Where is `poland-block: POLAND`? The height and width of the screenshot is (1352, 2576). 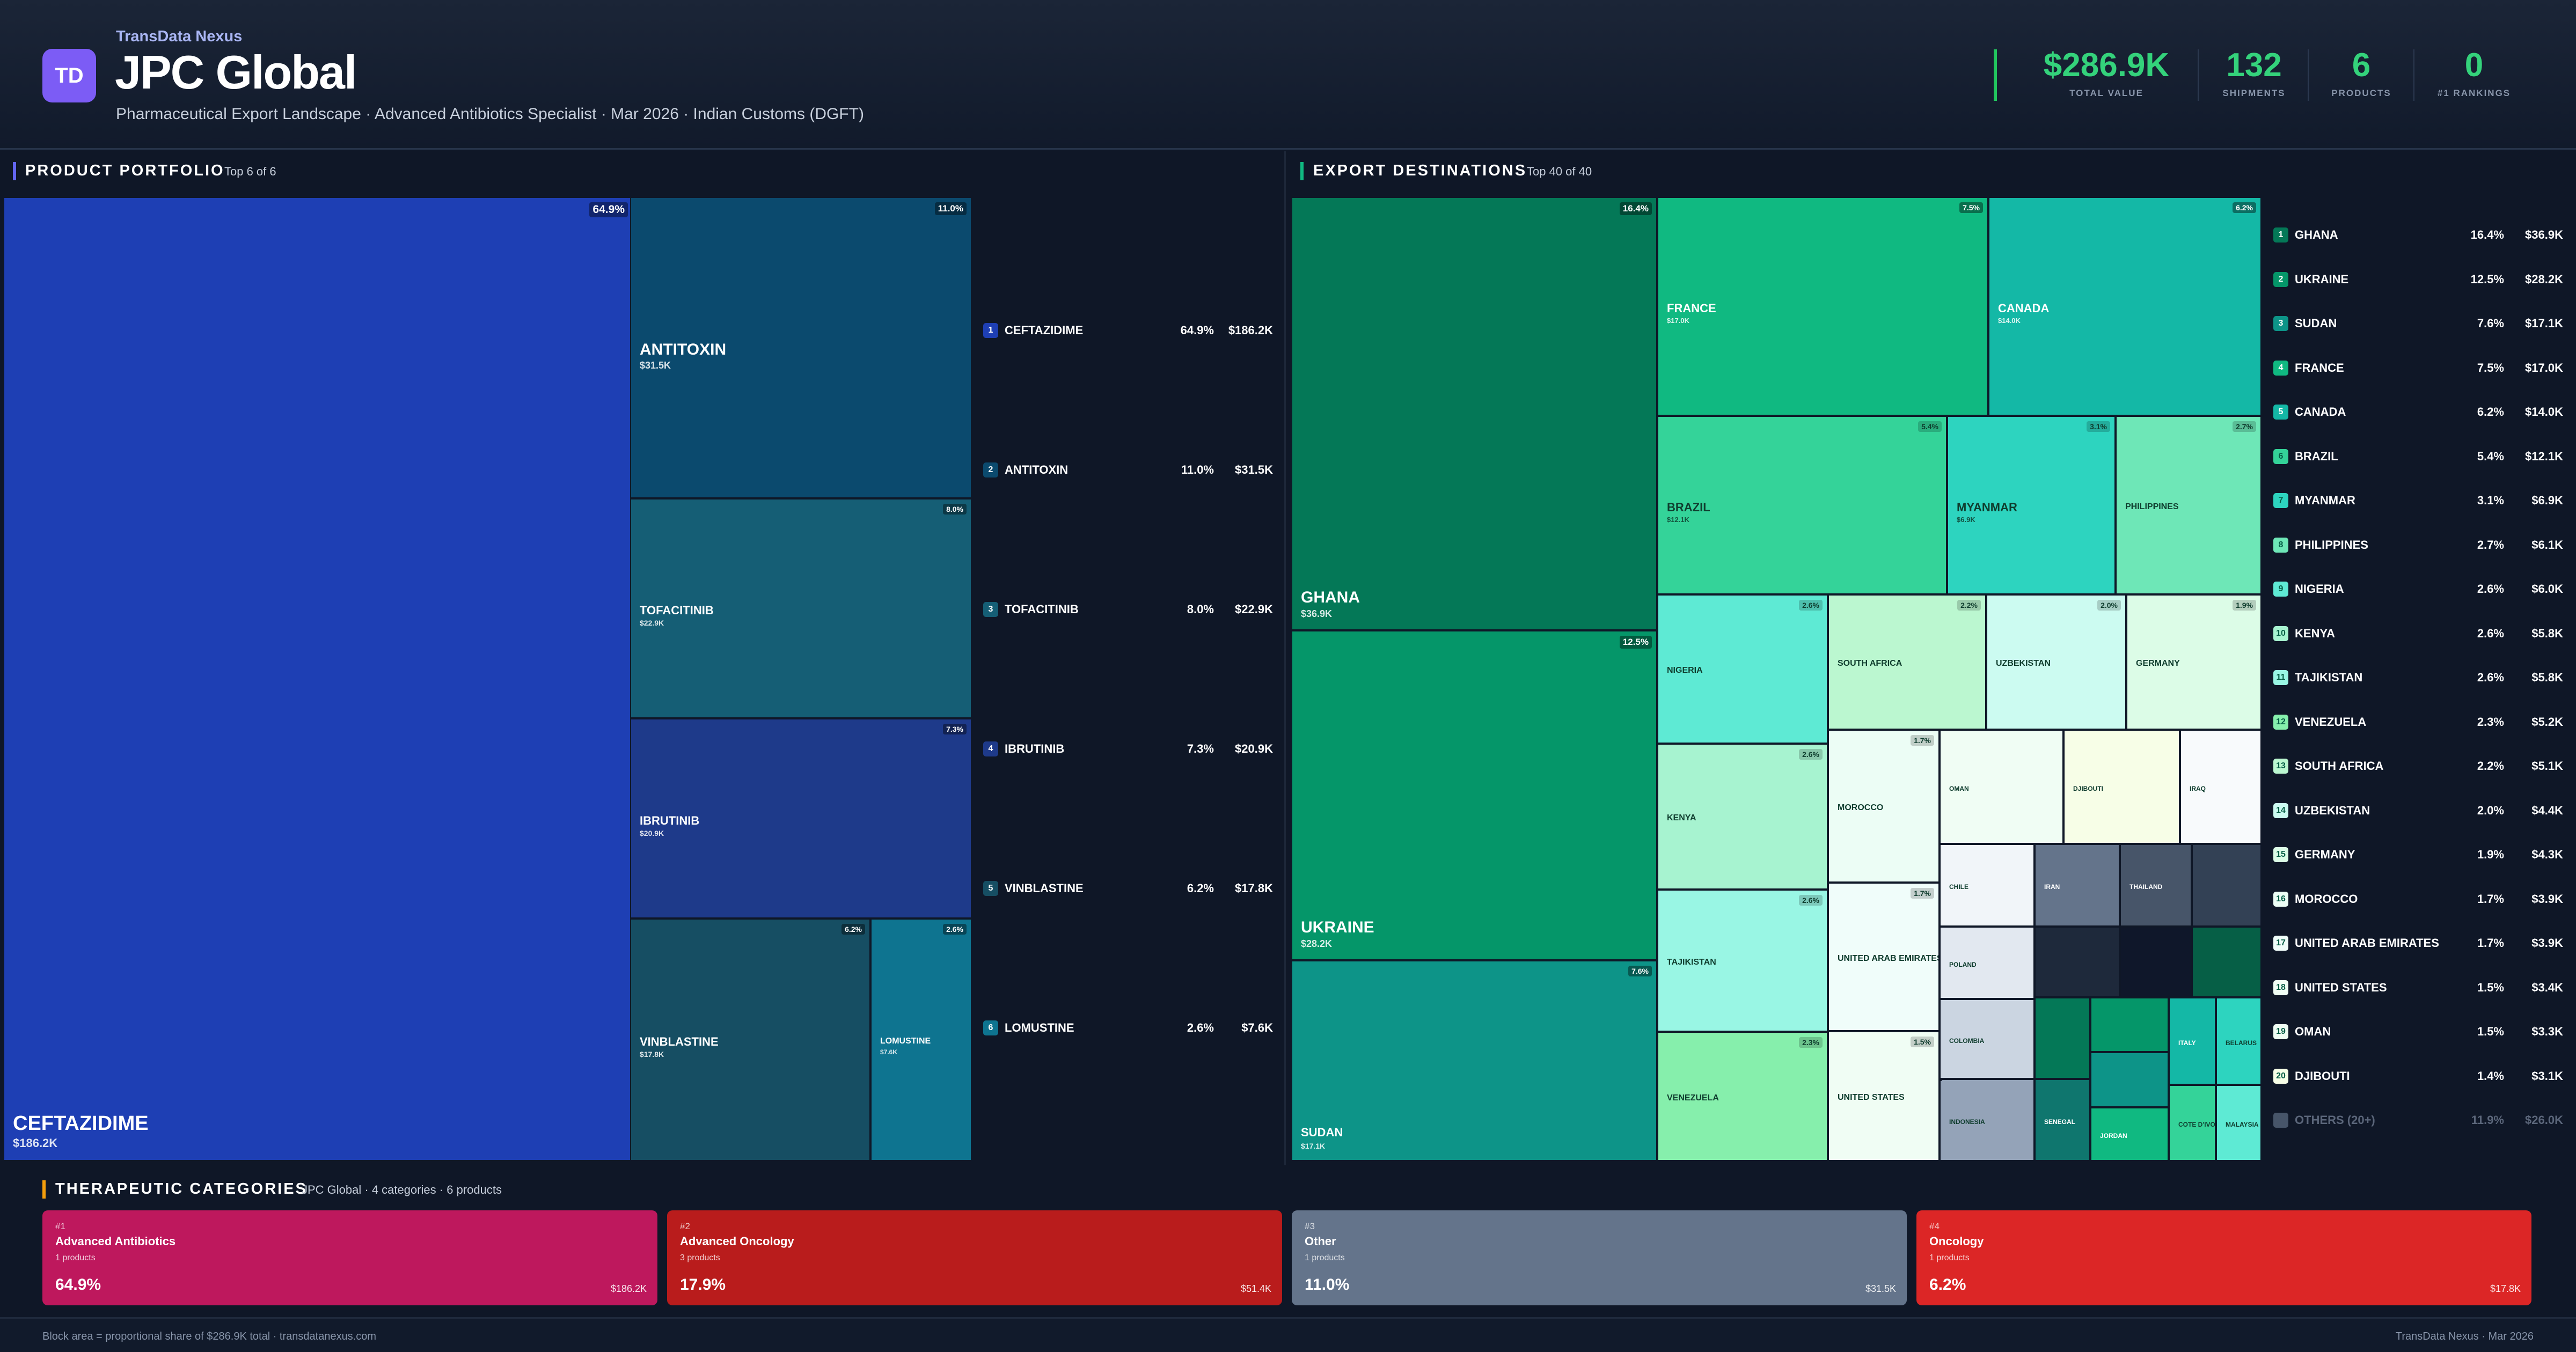 poland-block: POLAND is located at coordinates (1987, 963).